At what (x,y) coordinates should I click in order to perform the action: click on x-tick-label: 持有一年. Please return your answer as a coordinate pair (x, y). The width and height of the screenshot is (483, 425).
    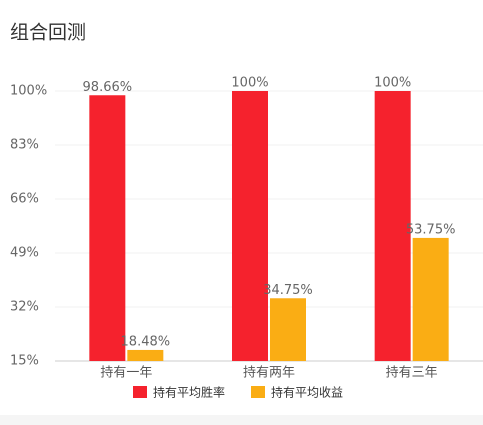
    Looking at the image, I should click on (126, 373).